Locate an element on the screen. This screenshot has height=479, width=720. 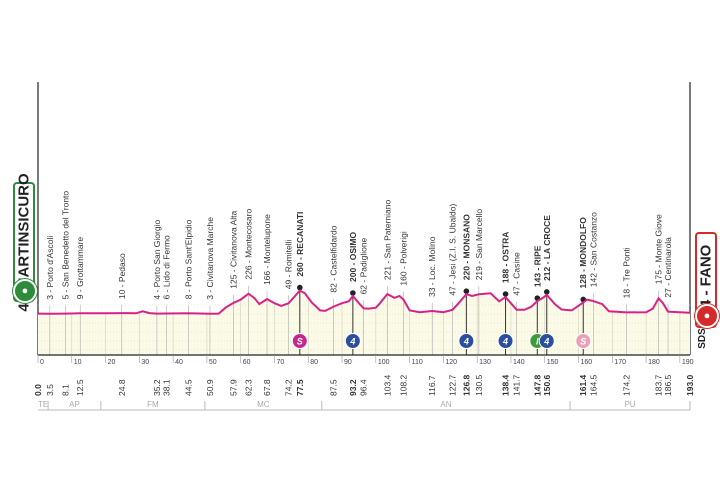
x-tick-label: 60 is located at coordinates (247, 362).